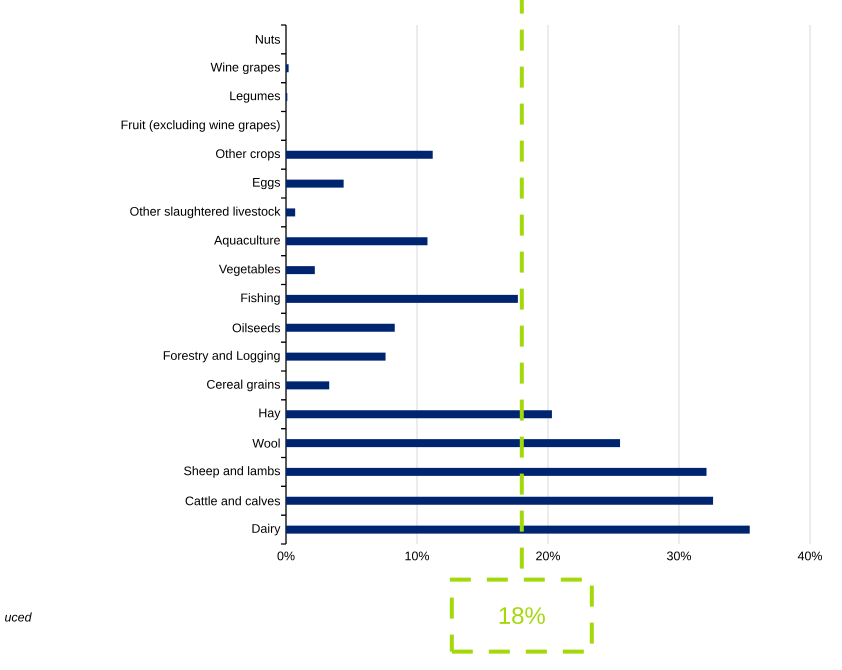 The image size is (842, 670). Describe the element at coordinates (247, 241) in the screenshot. I see `y-tick-label: Aquaculture` at that location.